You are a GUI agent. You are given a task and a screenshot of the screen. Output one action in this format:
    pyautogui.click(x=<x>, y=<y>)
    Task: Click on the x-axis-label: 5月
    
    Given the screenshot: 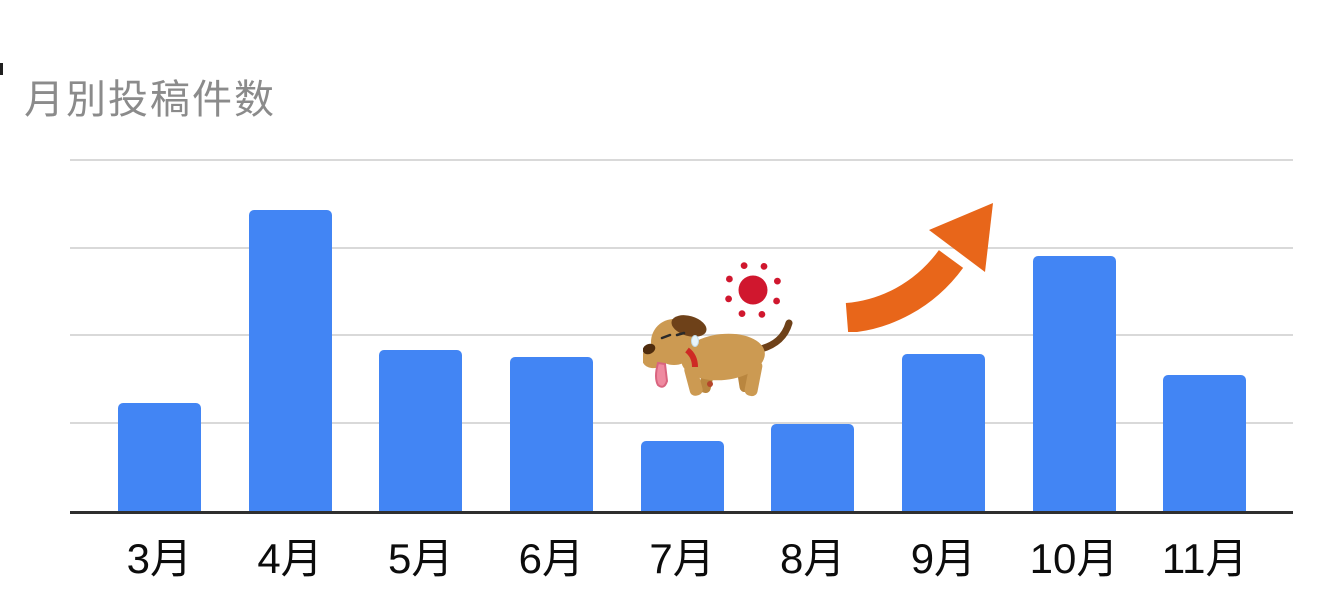 What is the action you would take?
    pyautogui.click(x=421, y=558)
    